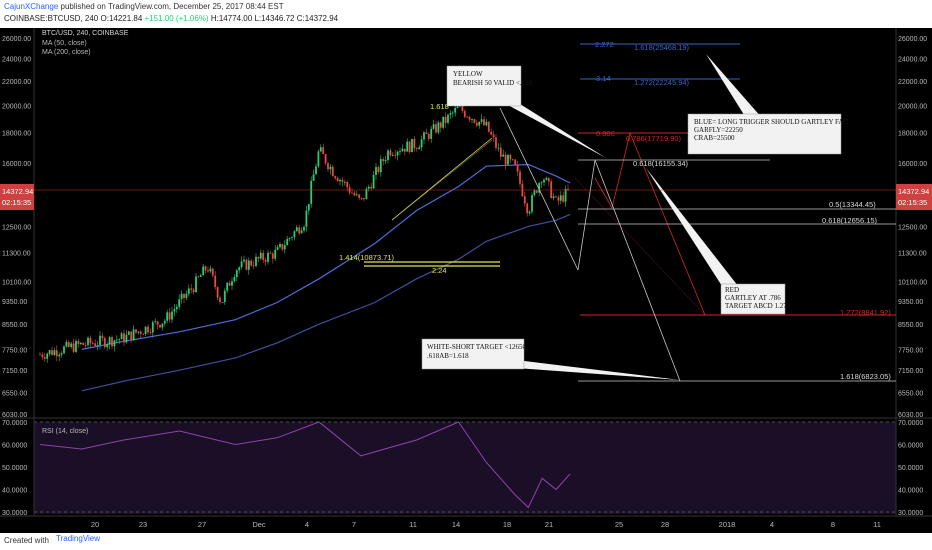 The image size is (932, 550). What do you see at coordinates (66, 52) in the screenshot?
I see `ma200-legend: MA (200, close)` at bounding box center [66, 52].